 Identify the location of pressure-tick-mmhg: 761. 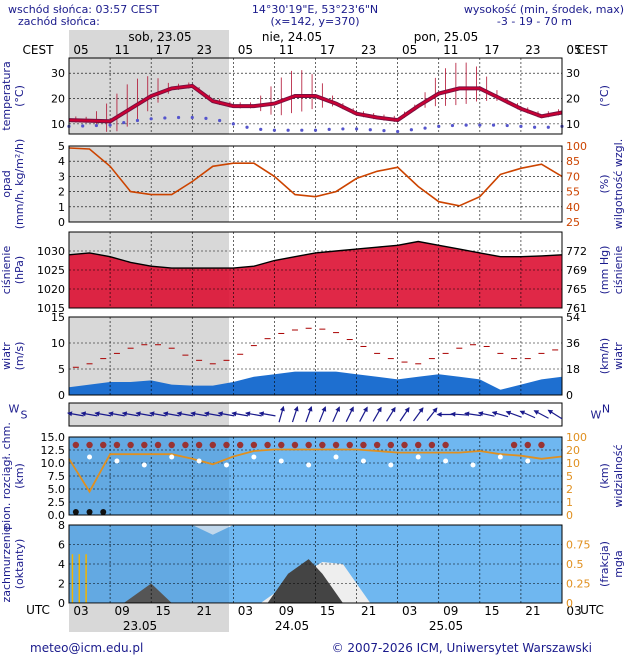
(576, 308).